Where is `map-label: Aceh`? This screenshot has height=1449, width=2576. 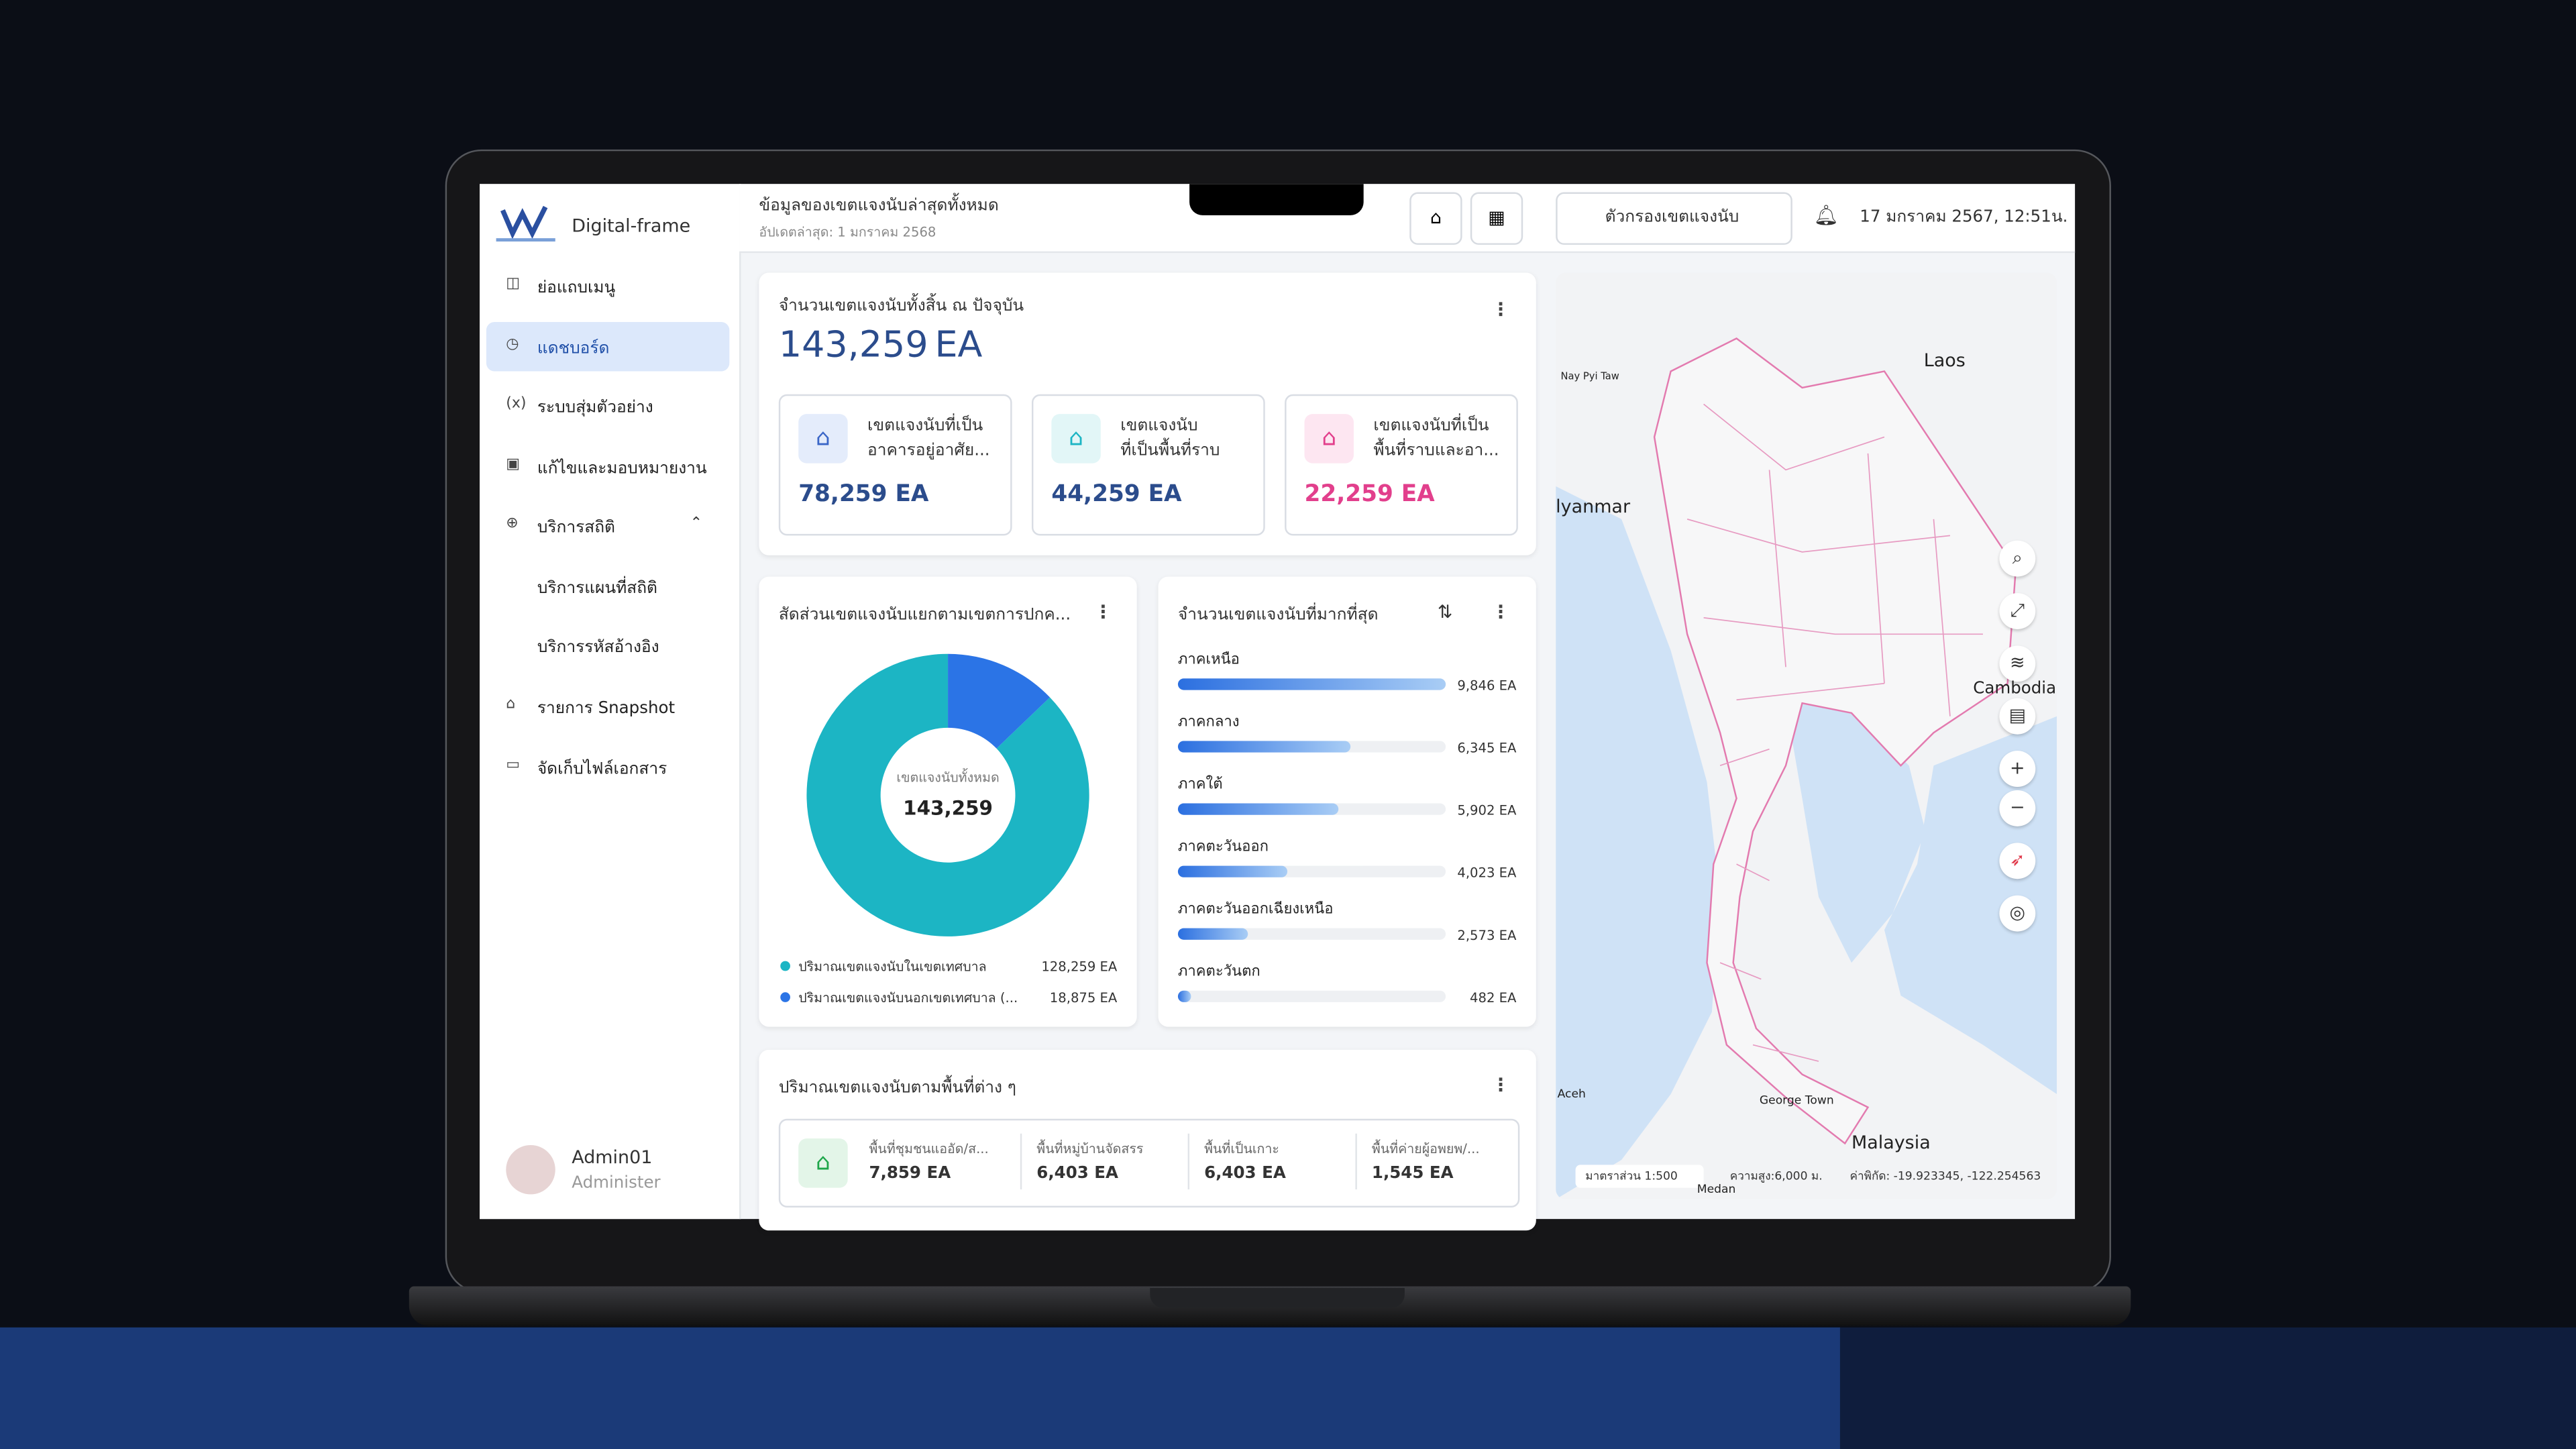
map-label: Aceh is located at coordinates (1571, 1094).